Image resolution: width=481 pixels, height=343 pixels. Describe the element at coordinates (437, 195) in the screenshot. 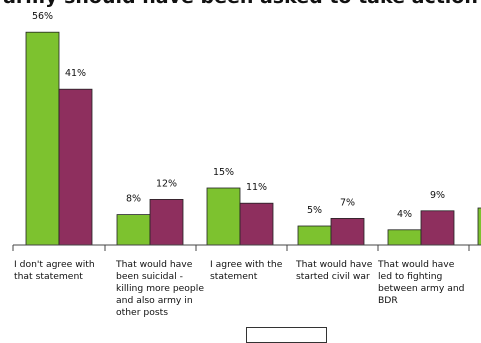

I see `value-label: 9%` at that location.